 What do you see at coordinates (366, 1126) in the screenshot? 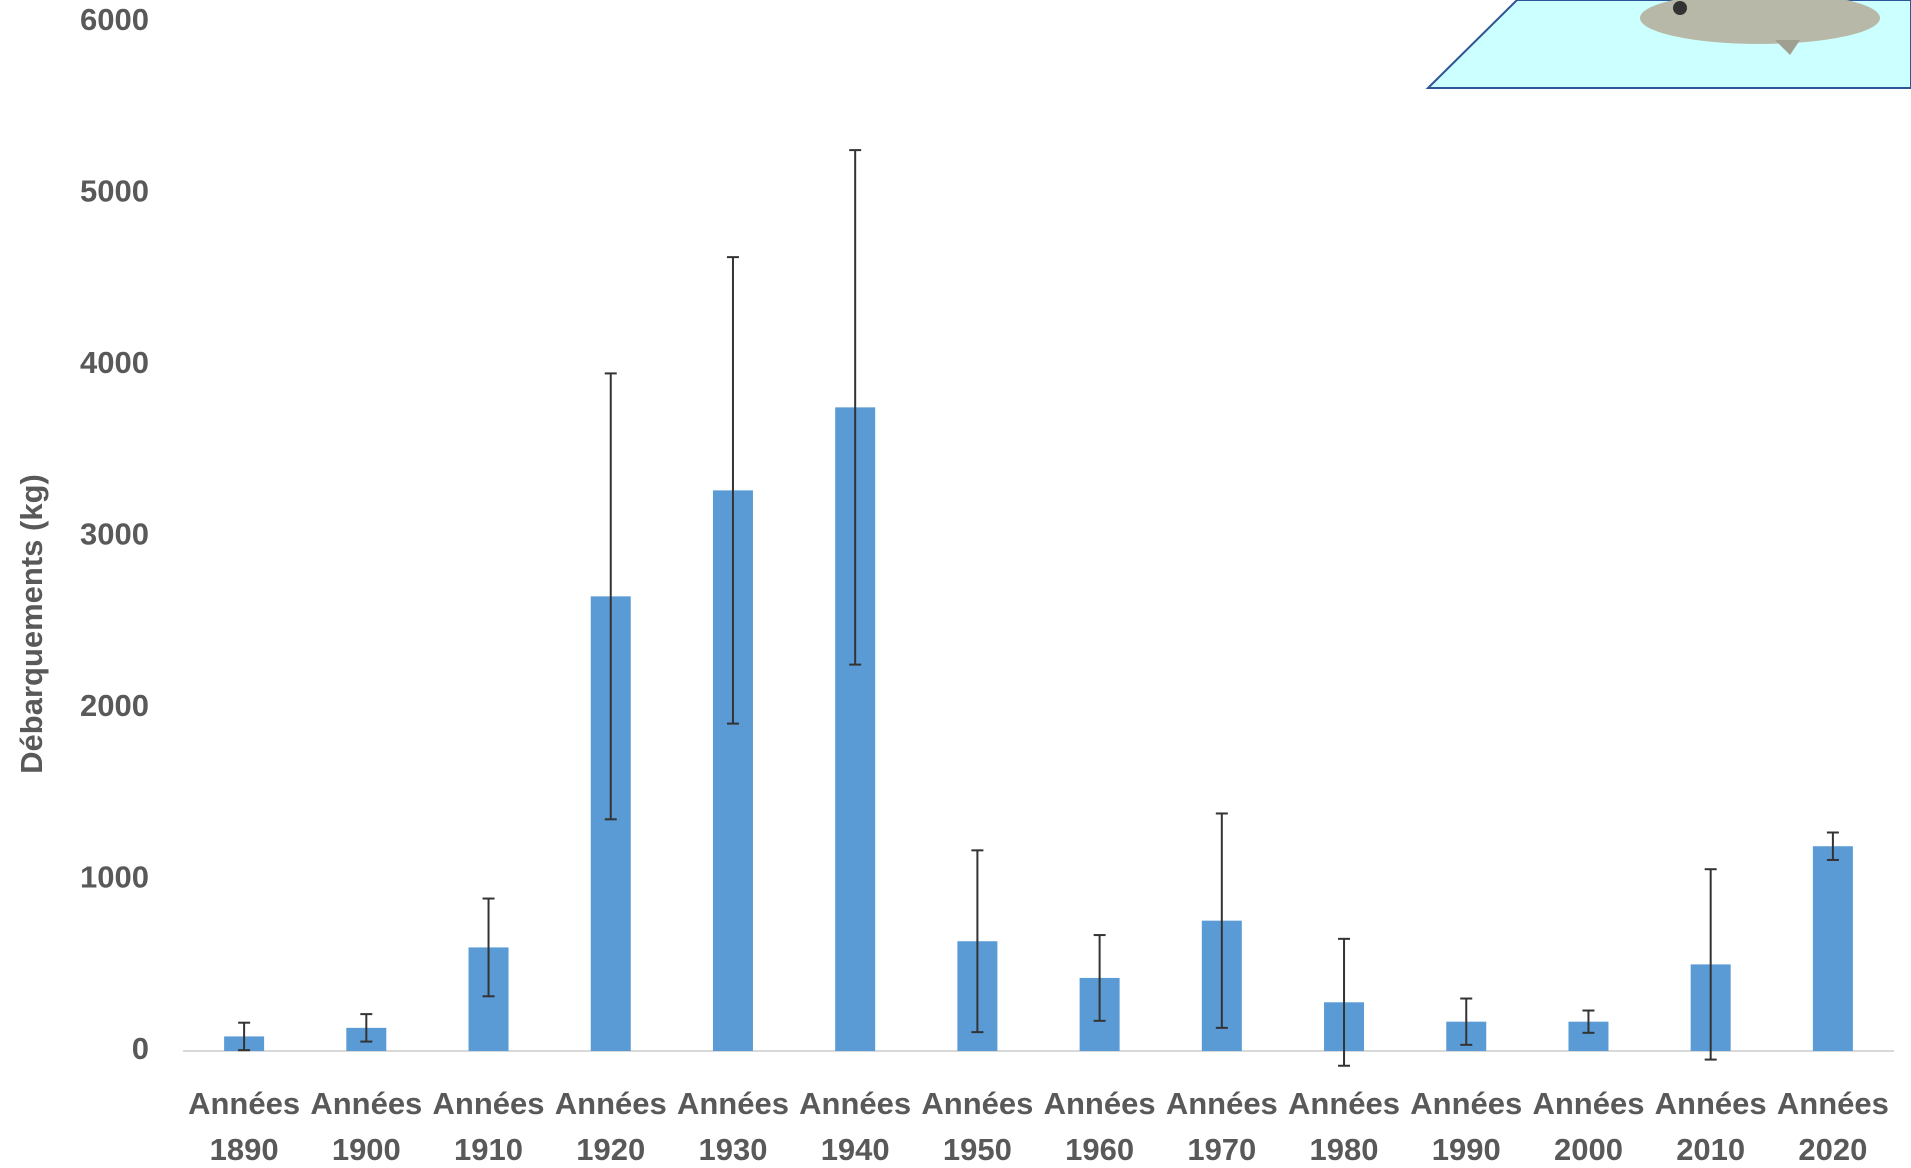
I see `x-tick-label: Années 1900` at bounding box center [366, 1126].